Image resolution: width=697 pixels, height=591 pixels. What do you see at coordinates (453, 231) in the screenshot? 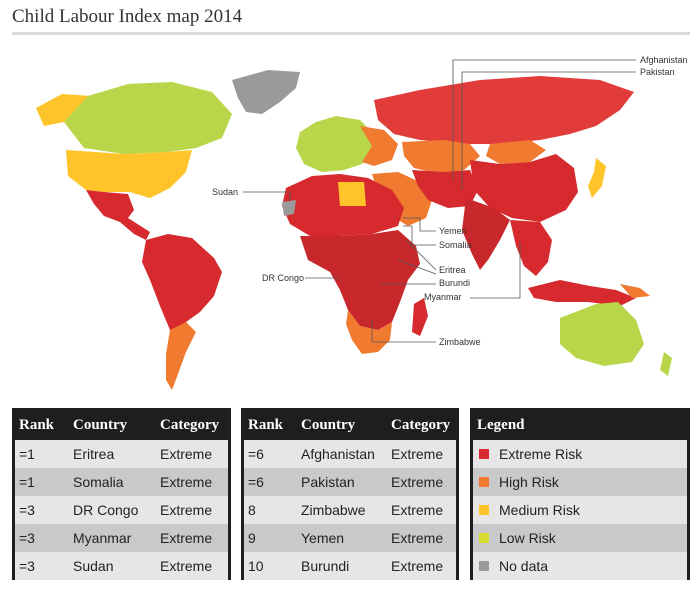
I see `label-yemen: Yemen` at bounding box center [453, 231].